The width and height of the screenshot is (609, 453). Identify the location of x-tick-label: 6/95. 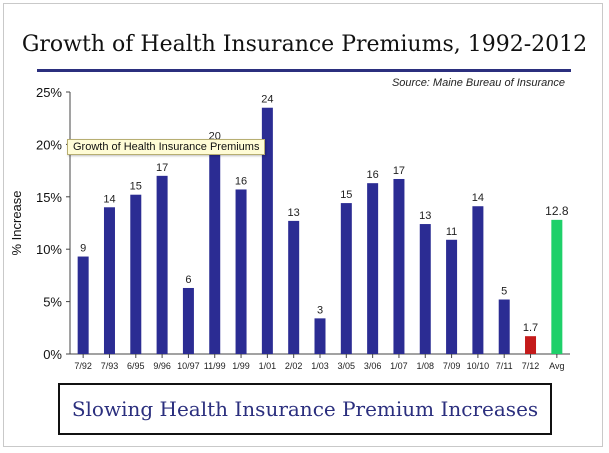
(136, 366).